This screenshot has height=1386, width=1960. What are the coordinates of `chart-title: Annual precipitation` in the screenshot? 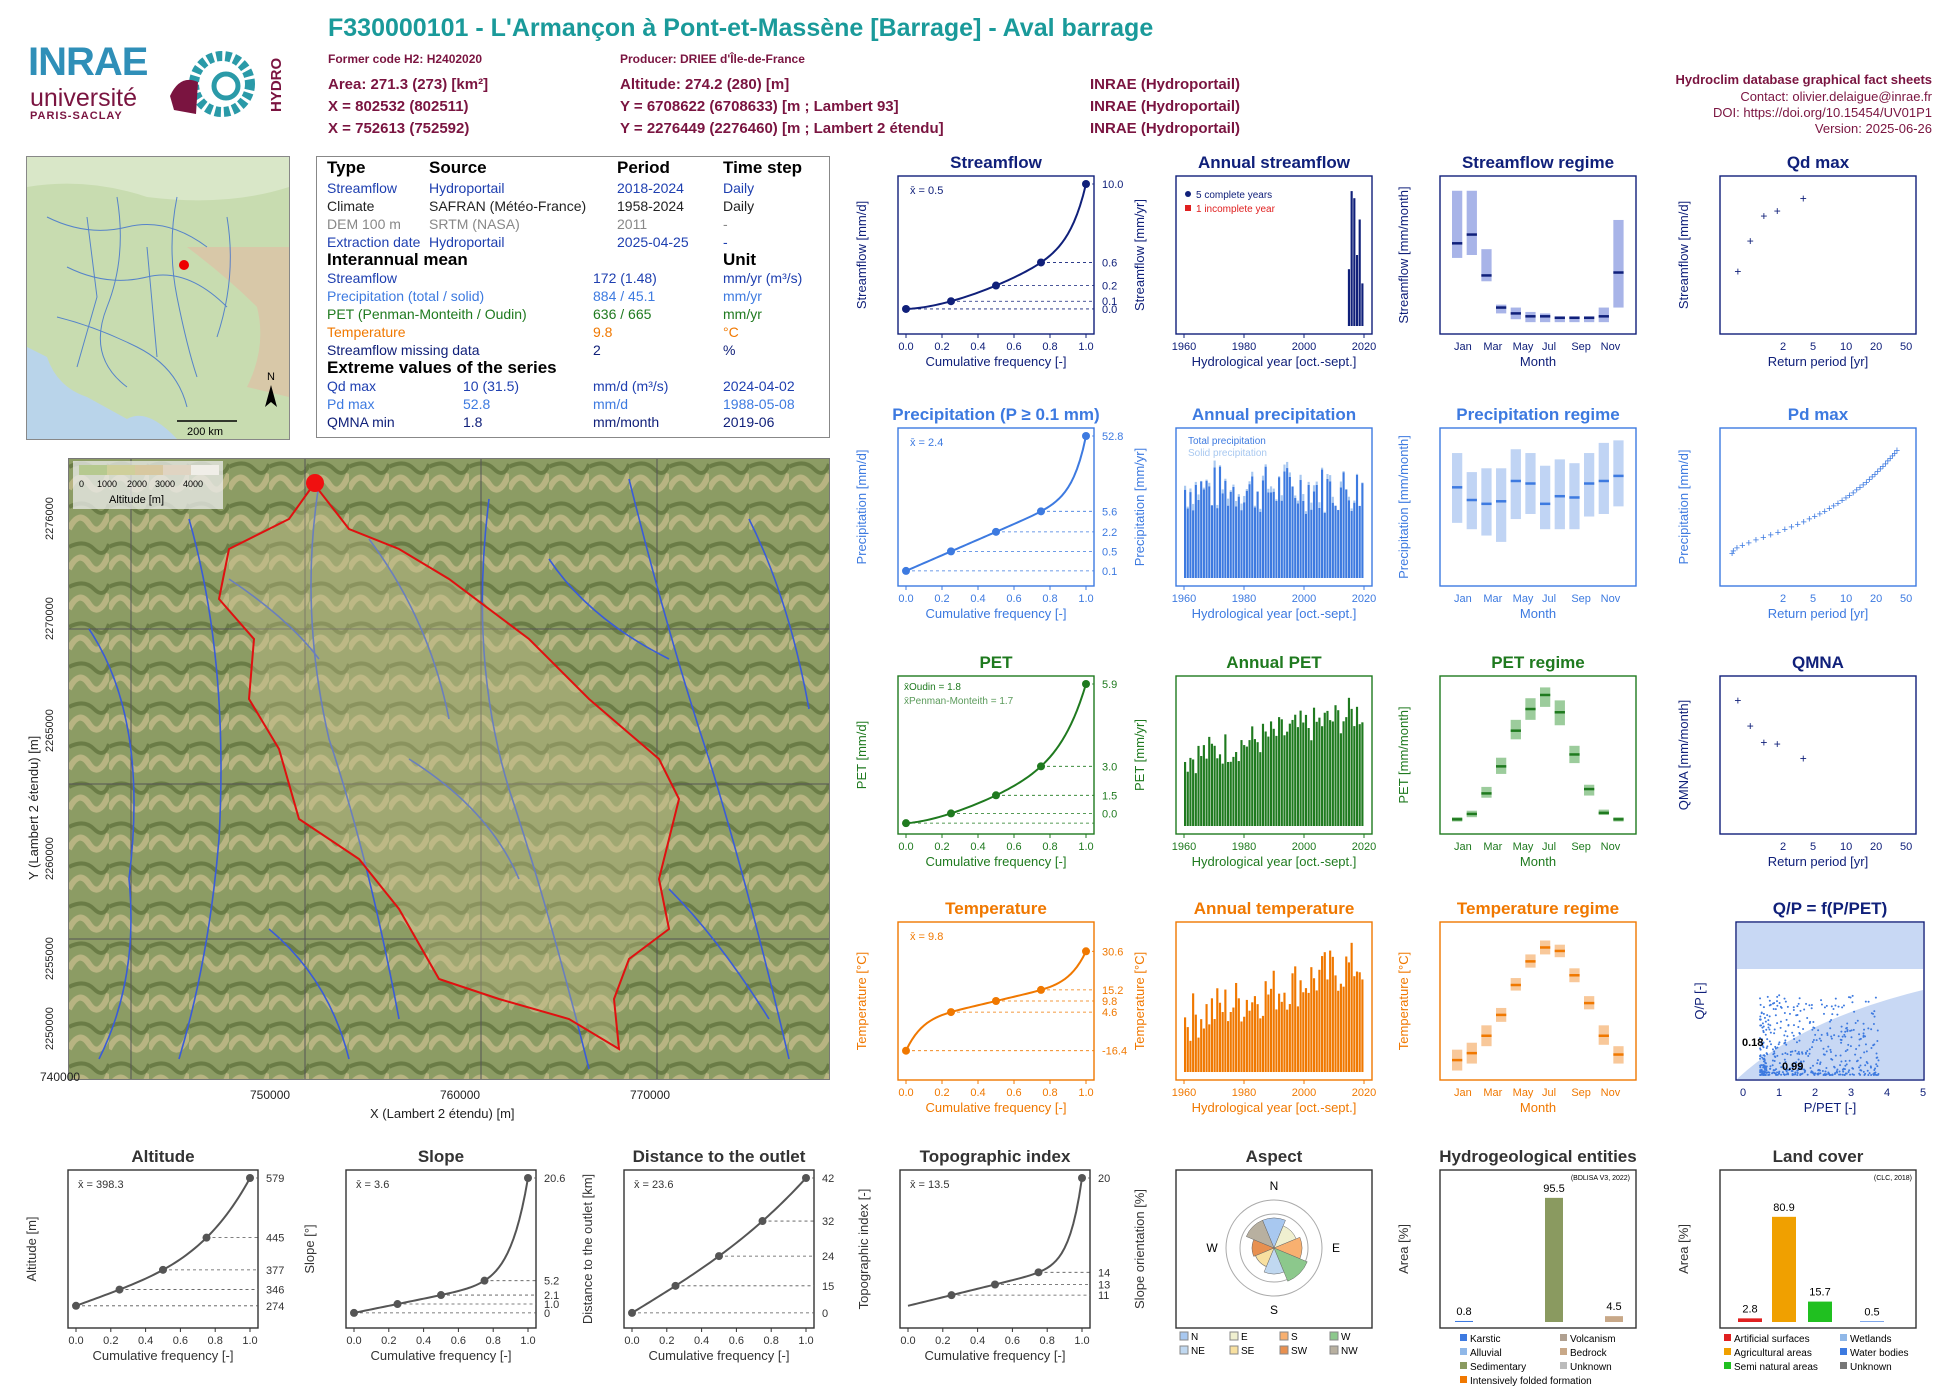 It's located at (1274, 414).